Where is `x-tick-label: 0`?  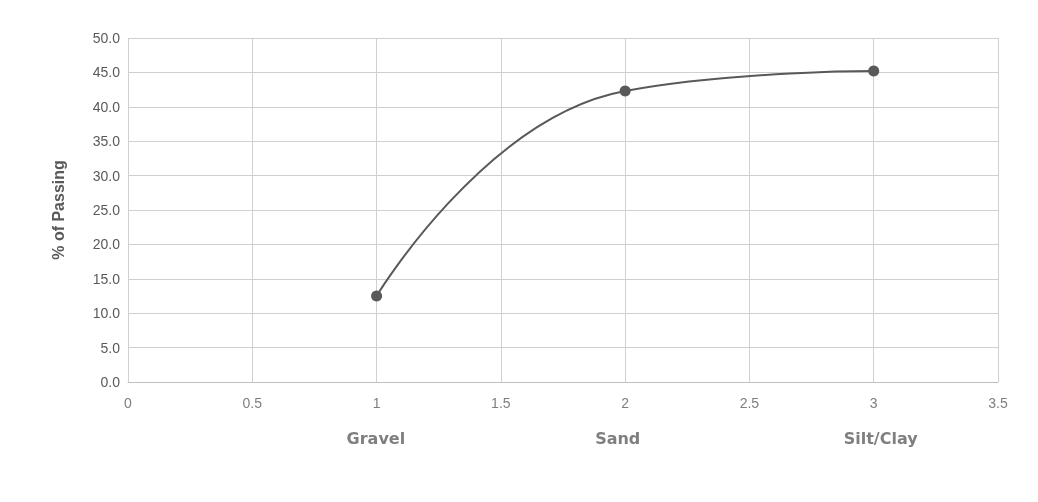 x-tick-label: 0 is located at coordinates (128, 403).